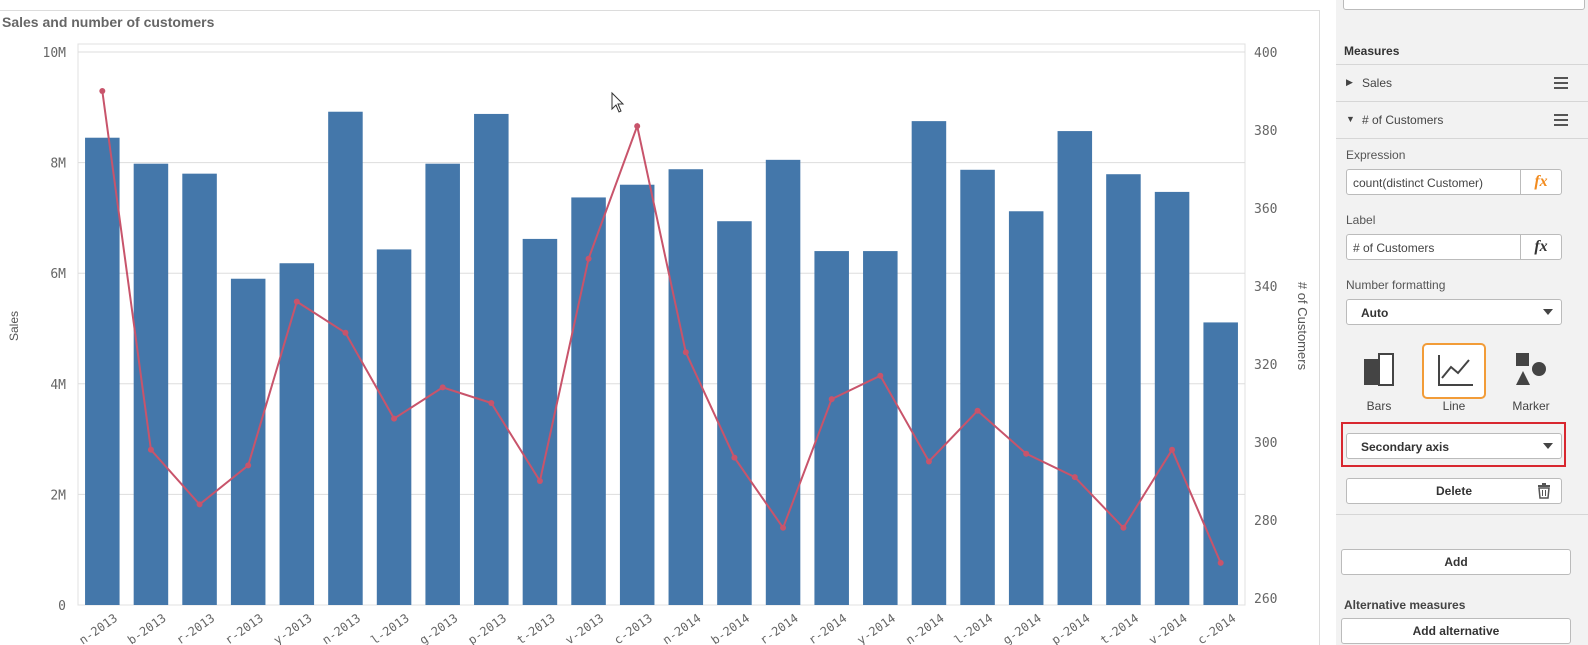 This screenshot has height=645, width=1588. What do you see at coordinates (1026, 453) in the screenshot?
I see `point-Aug-2014` at bounding box center [1026, 453].